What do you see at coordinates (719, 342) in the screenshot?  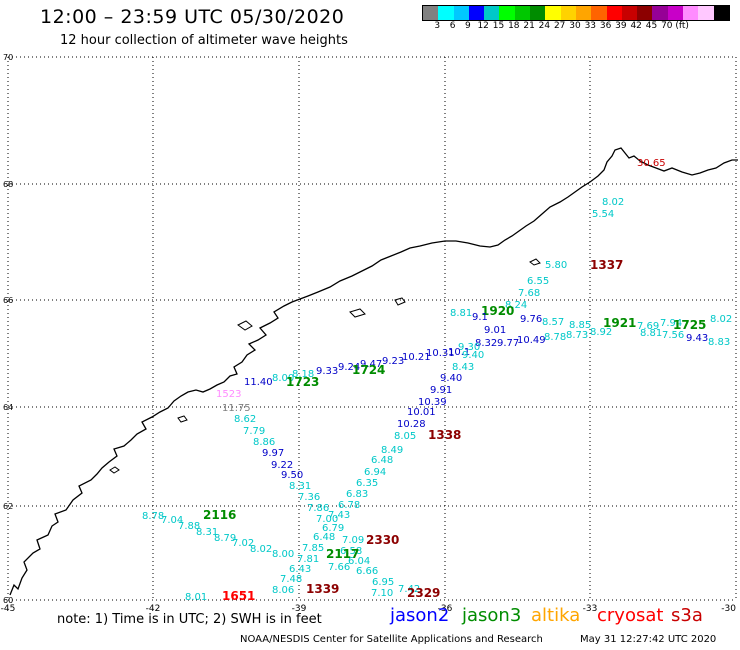 I see `wave-height-value: 8.83` at bounding box center [719, 342].